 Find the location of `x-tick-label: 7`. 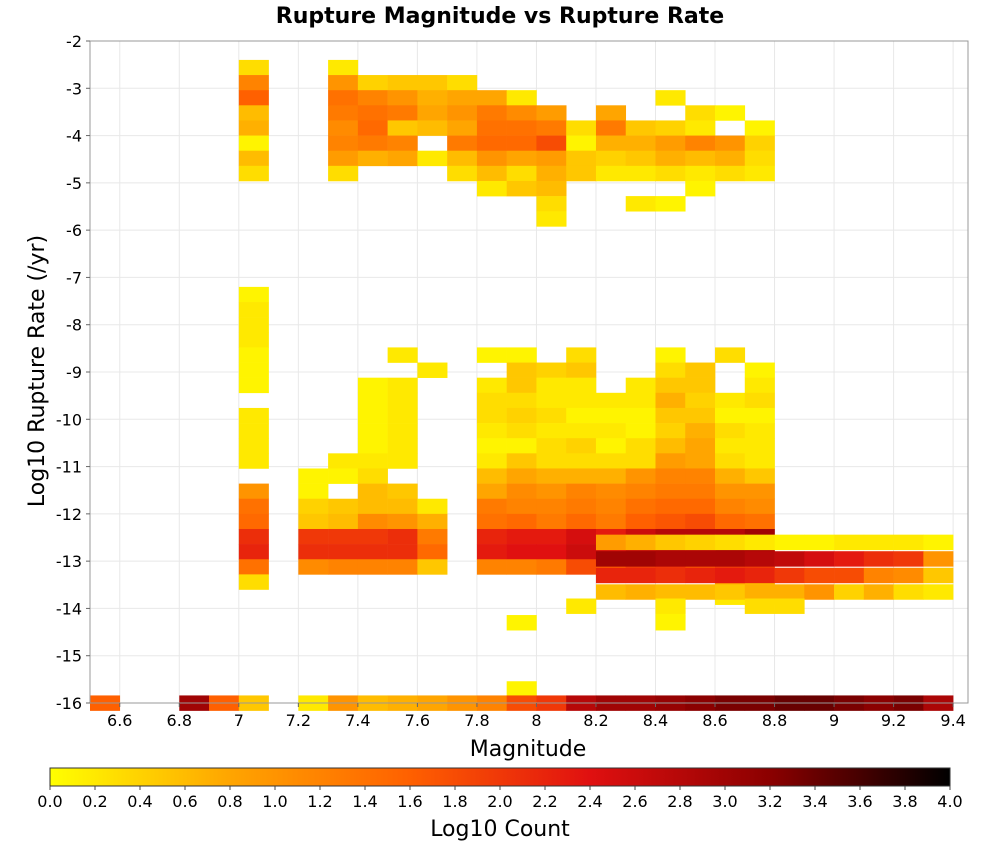

x-tick-label: 7 is located at coordinates (239, 720).